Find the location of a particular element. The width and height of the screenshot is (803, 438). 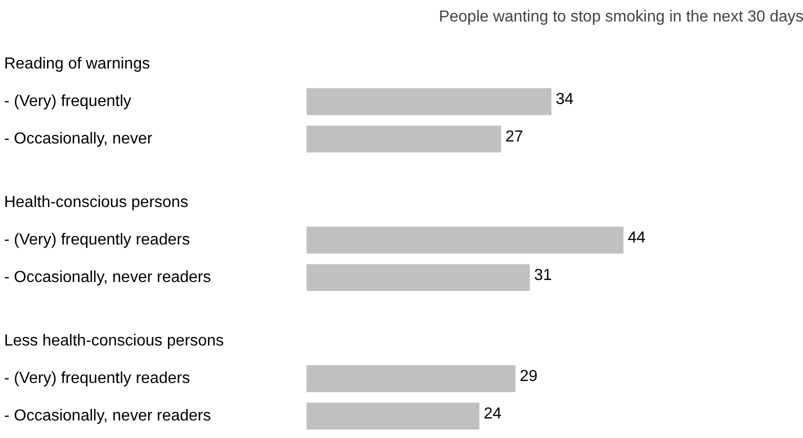

data-label: 44 is located at coordinates (637, 237).